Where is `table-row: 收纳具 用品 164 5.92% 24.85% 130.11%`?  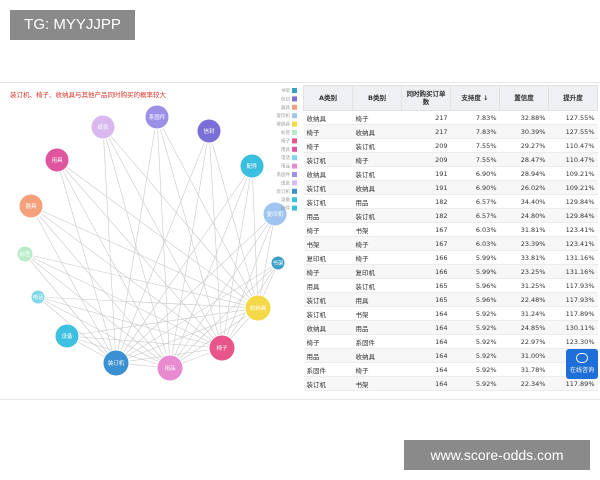
table-row: 收纳具 用品 164 5.92% 24.85% 130.11% is located at coordinates (450, 327).